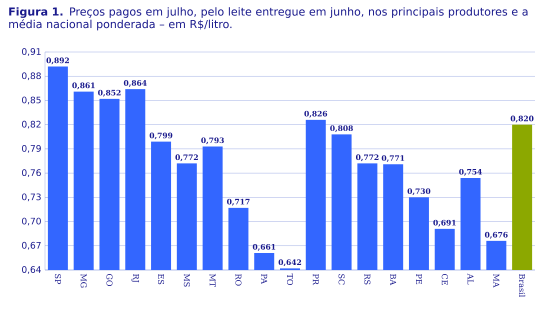  I want to click on x-tick-label: PA, so click(264, 279).